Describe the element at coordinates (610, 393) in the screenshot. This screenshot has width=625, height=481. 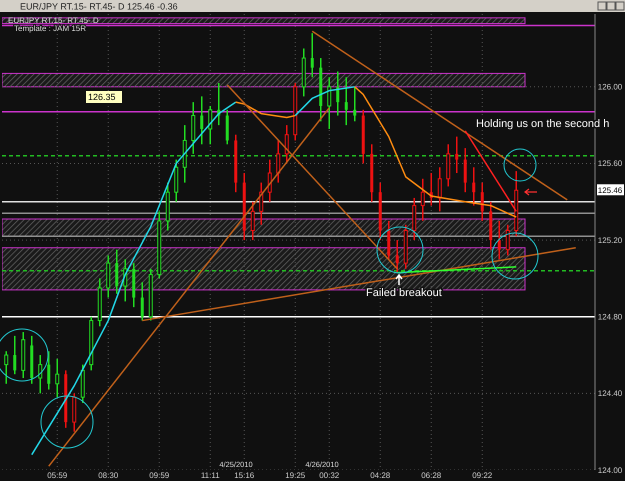
I see `y-tick-label: 124.40` at that location.